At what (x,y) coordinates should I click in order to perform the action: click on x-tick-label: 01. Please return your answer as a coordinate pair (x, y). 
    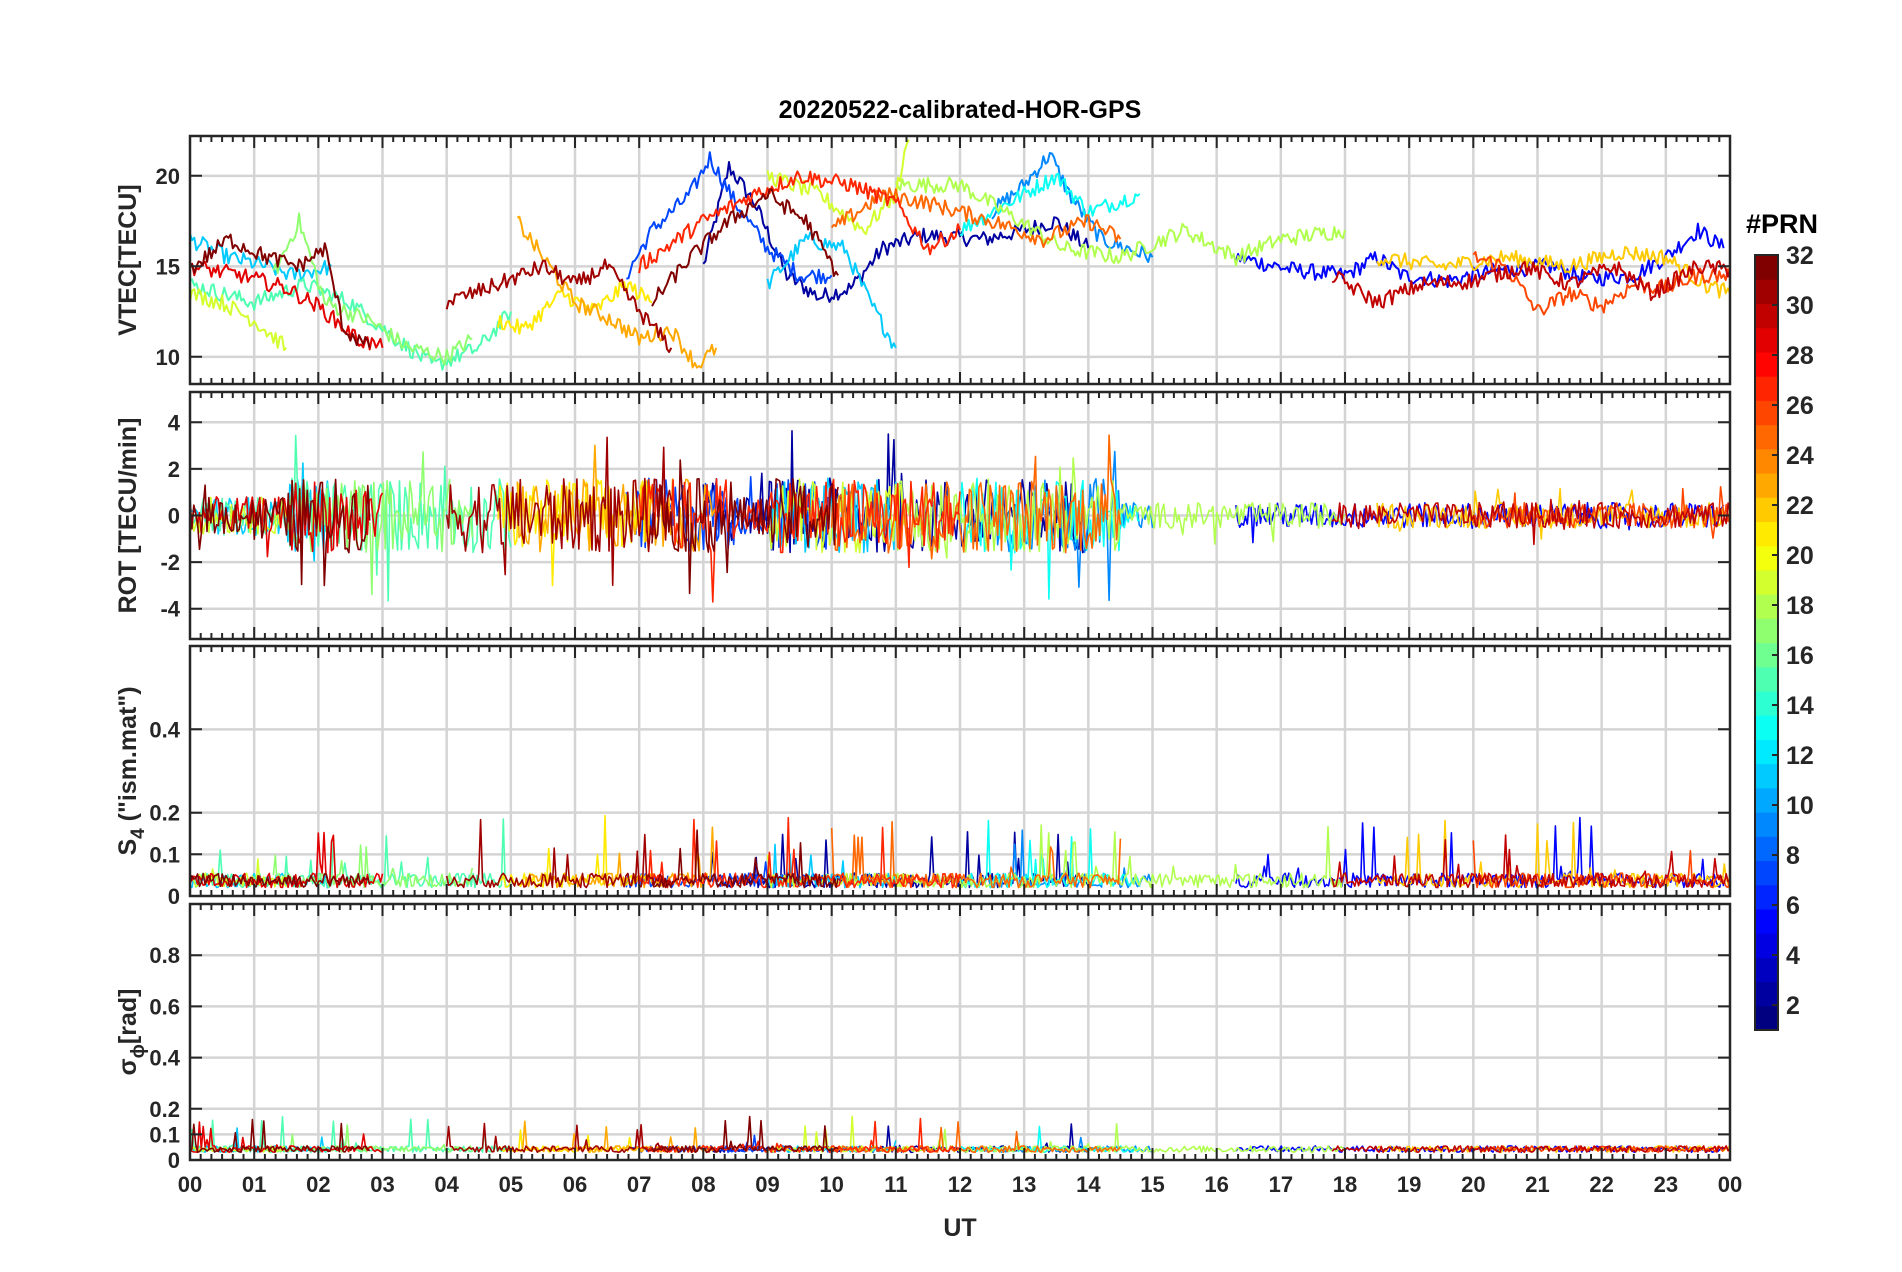
    Looking at the image, I should click on (254, 1184).